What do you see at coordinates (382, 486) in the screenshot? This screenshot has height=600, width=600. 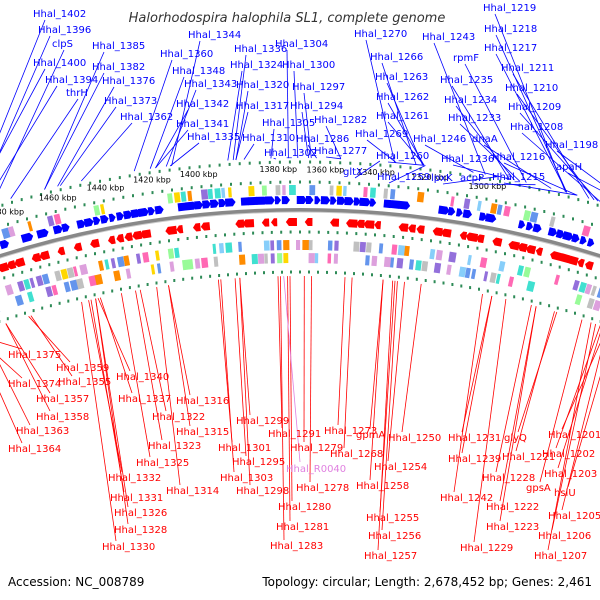 I see `reverse-gene-label: Hhal_1258` at bounding box center [382, 486].